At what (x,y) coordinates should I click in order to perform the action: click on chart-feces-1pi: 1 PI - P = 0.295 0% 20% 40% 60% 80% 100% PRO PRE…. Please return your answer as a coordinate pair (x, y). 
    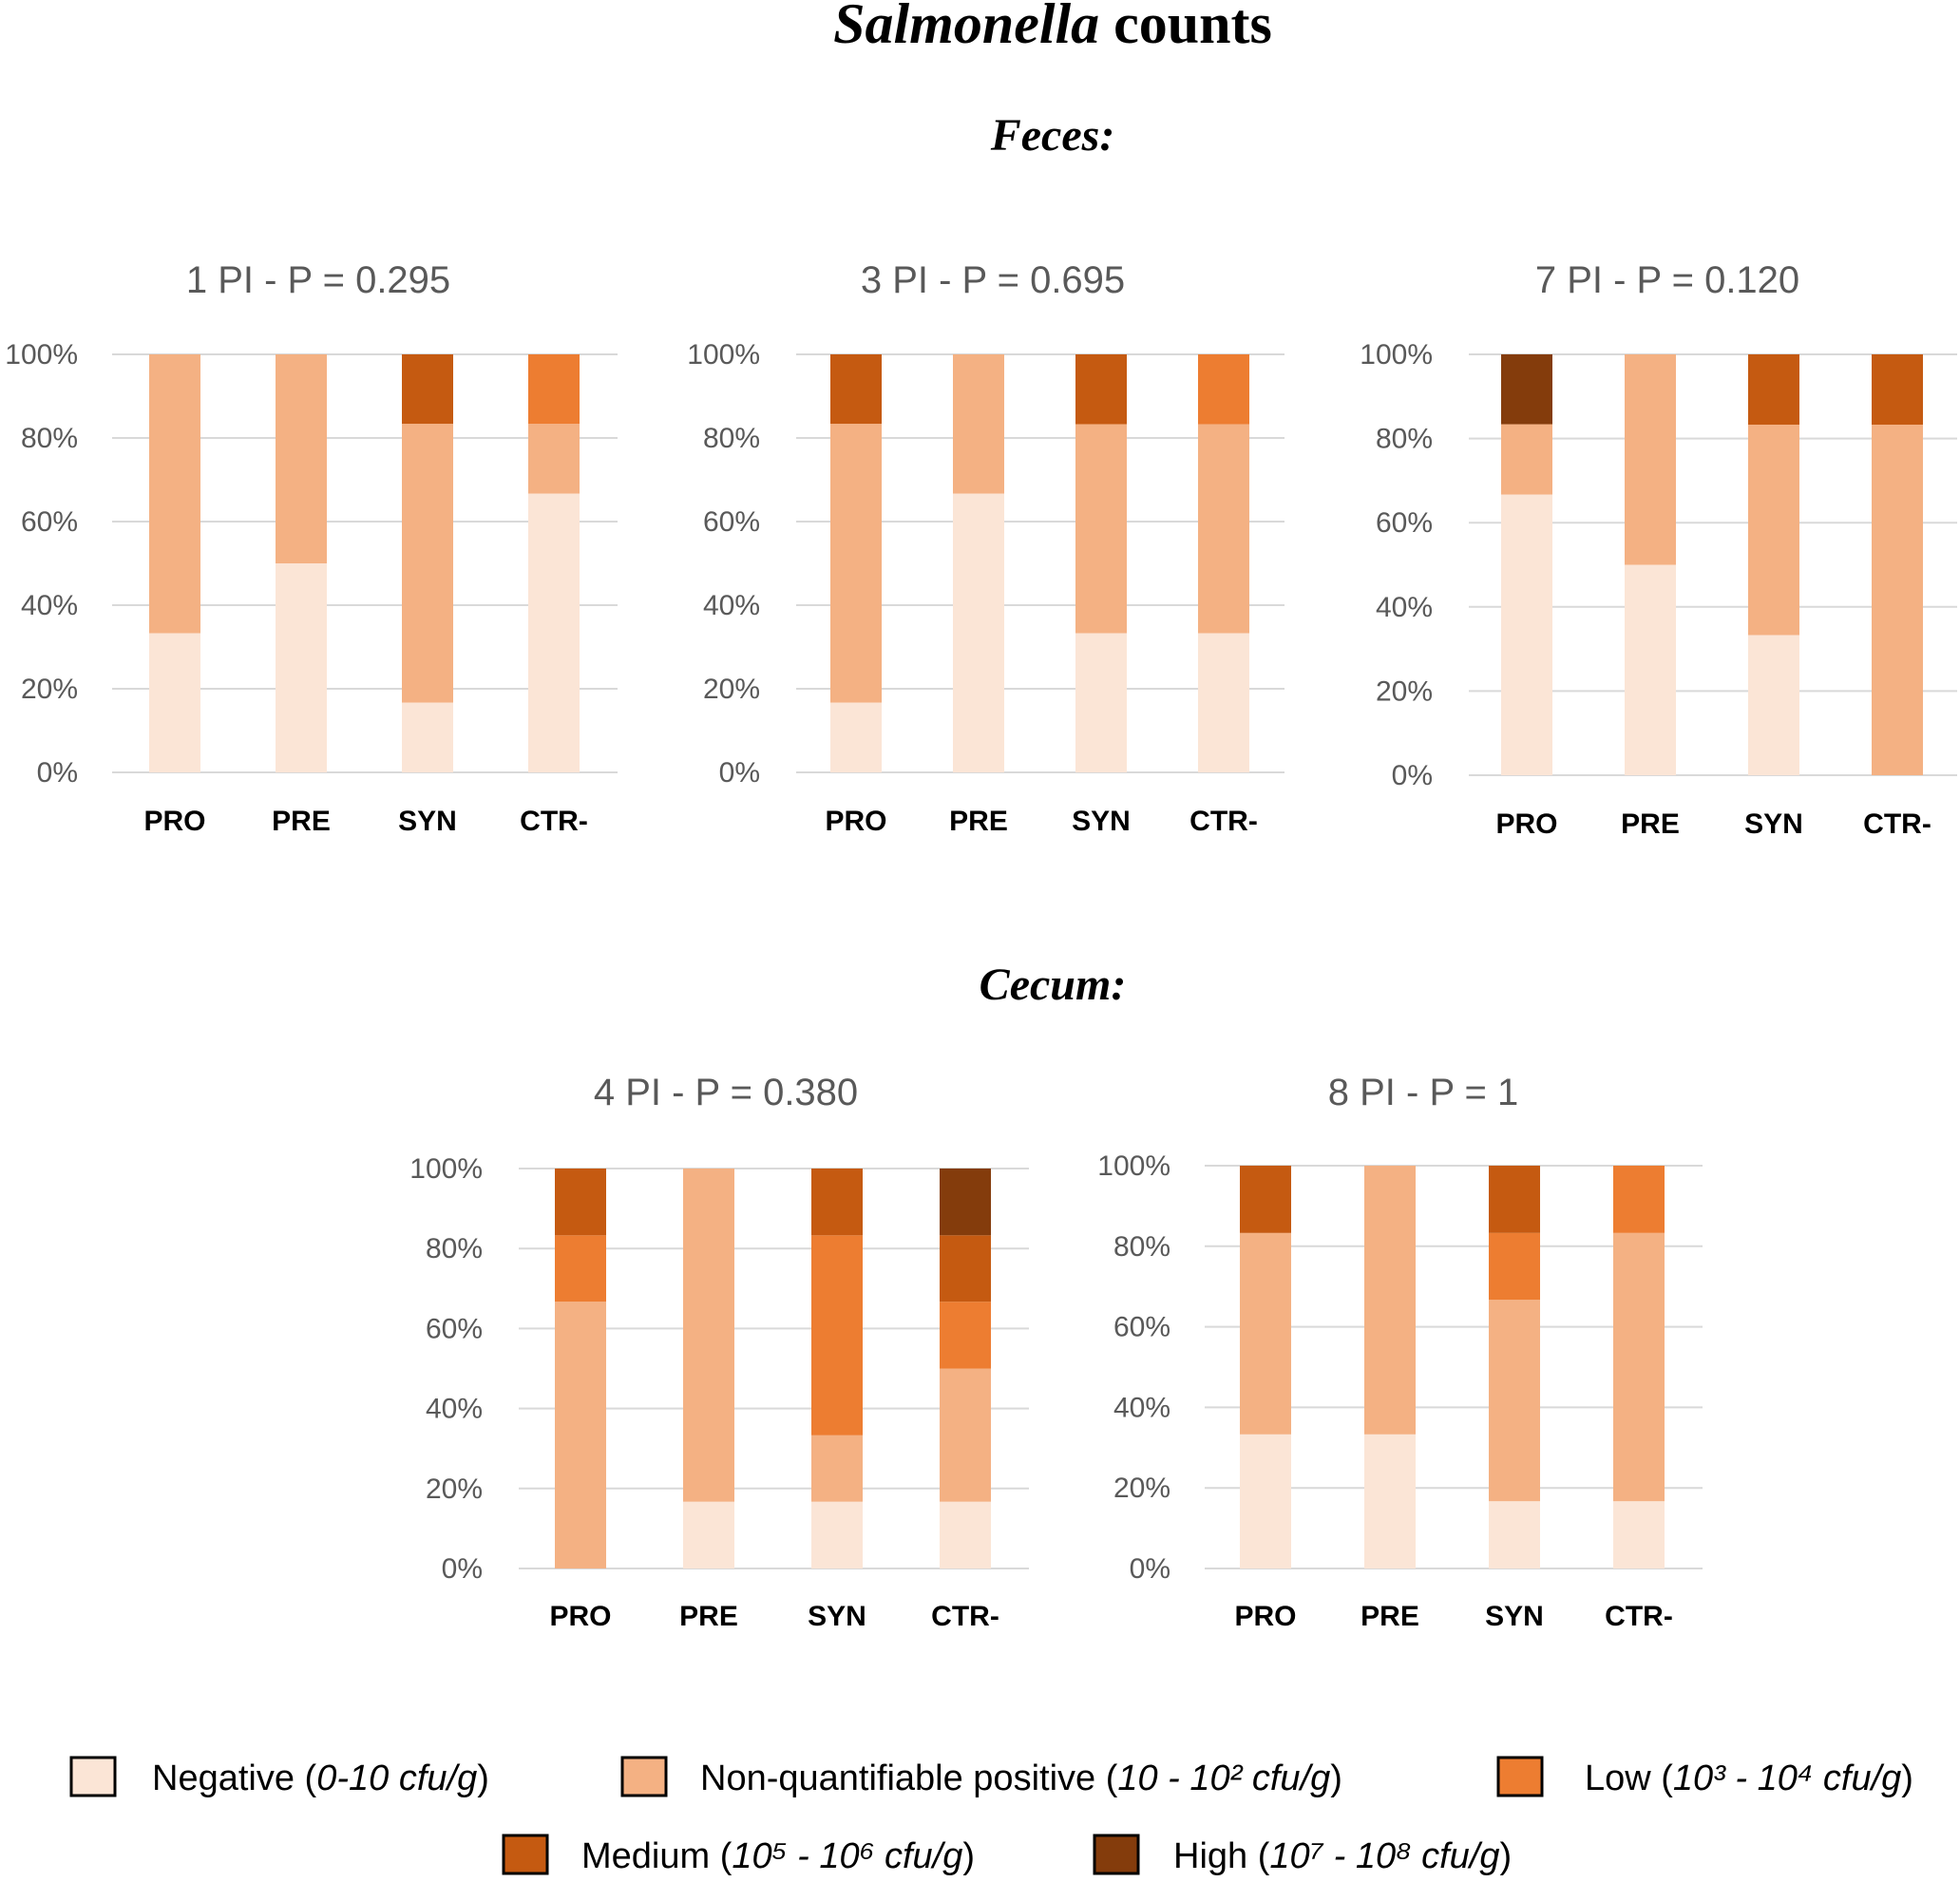
    Looking at the image, I should click on (311, 548).